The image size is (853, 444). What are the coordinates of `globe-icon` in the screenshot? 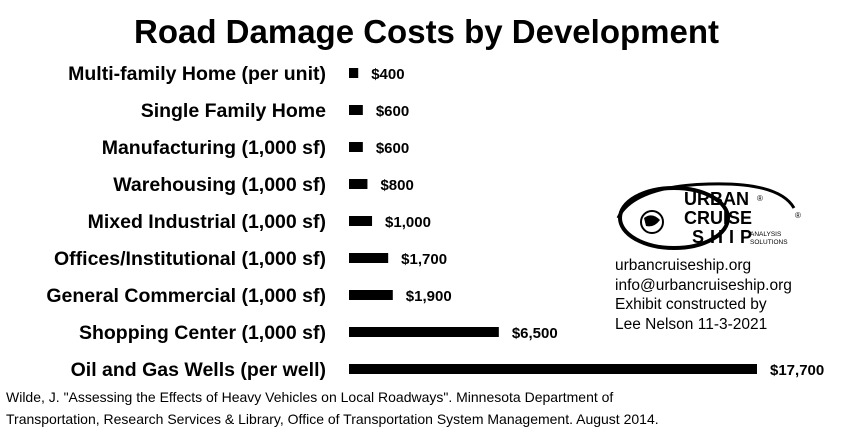 It's located at (652, 222).